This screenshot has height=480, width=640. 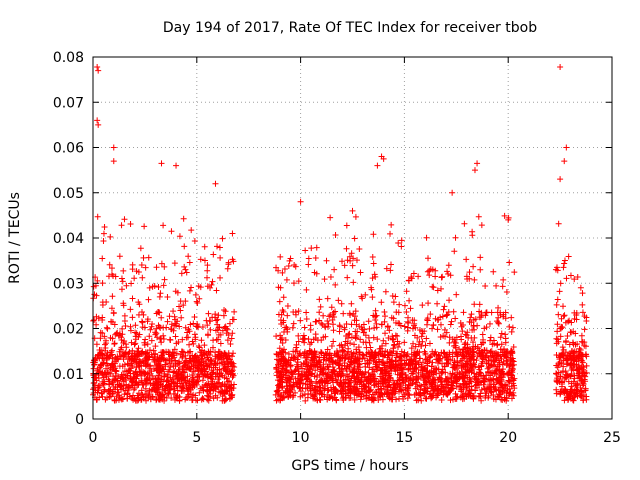 I want to click on y-tick-label: 0.06, so click(x=68, y=149).